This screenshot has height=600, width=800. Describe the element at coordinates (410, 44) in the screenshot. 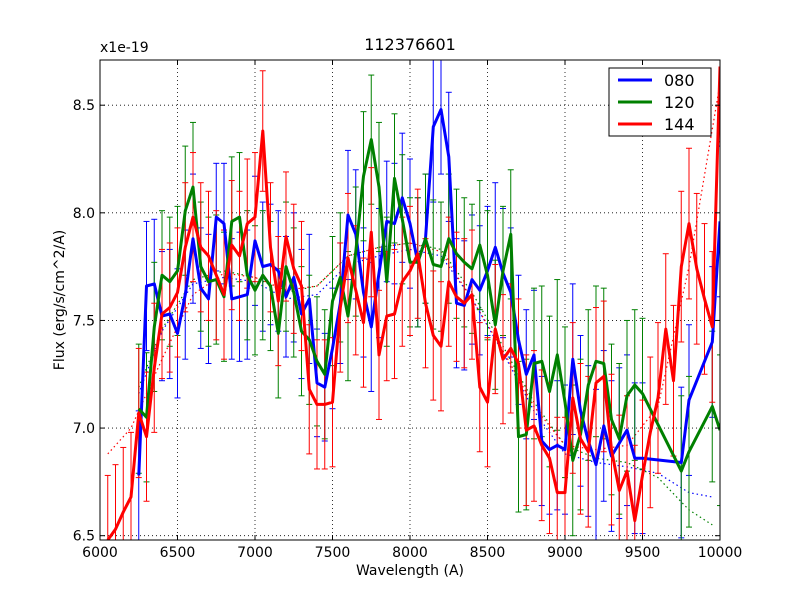

I see `chart-title: 112376601` at that location.